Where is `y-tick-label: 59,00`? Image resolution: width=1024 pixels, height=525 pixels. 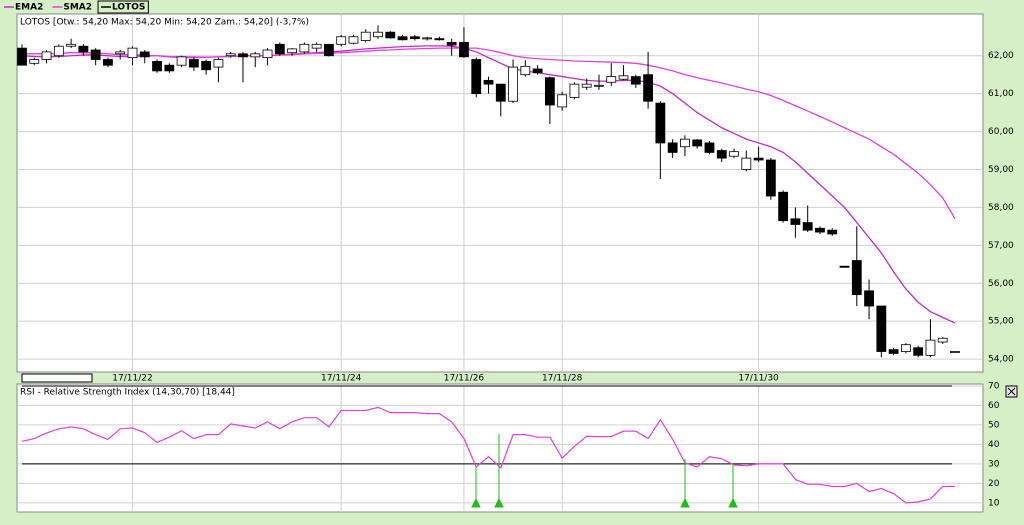 y-tick-label: 59,00 is located at coordinates (1001, 170).